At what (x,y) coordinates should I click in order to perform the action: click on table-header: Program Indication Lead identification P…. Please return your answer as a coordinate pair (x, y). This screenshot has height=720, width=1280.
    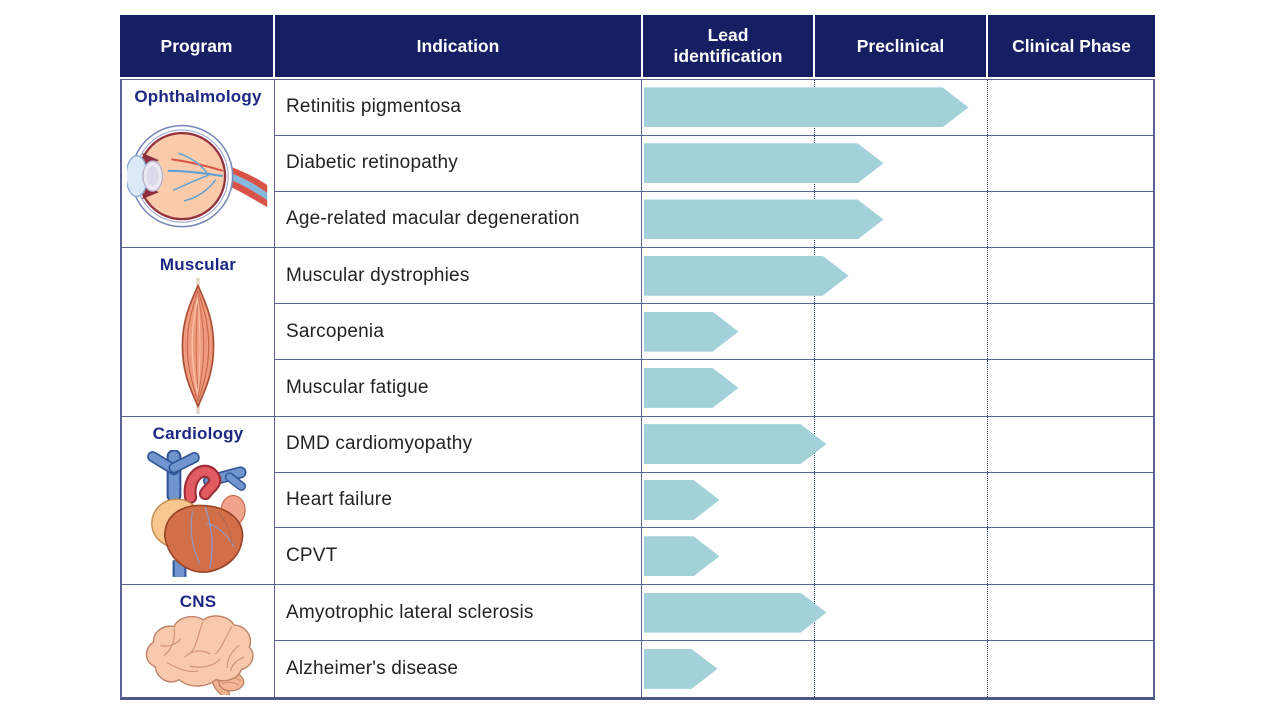
    Looking at the image, I should click on (637, 46).